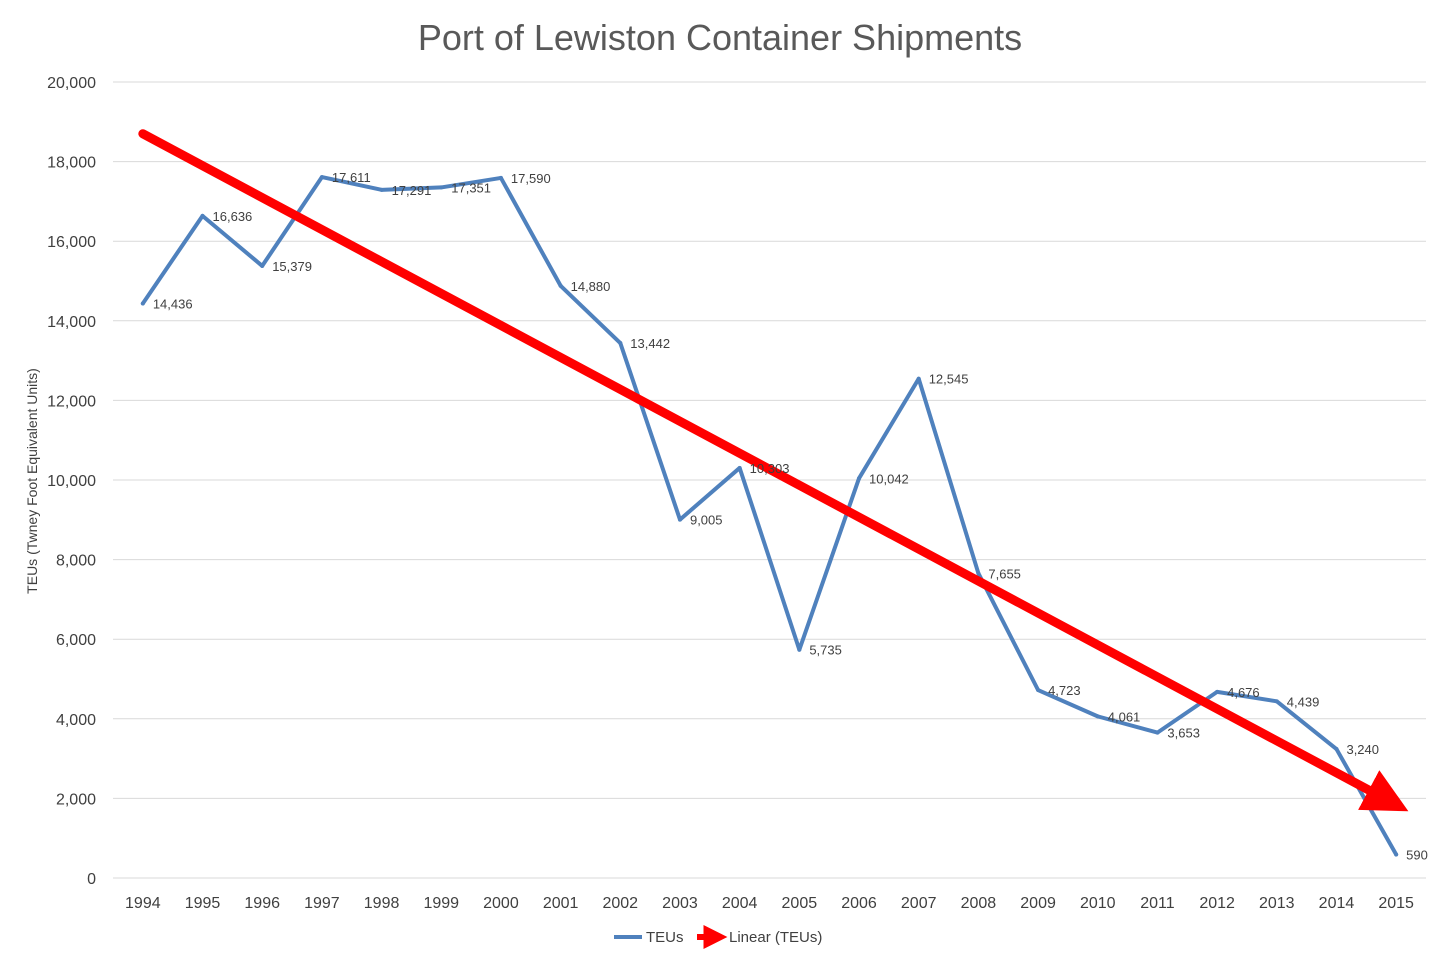  Describe the element at coordinates (706, 520) in the screenshot. I see `data-label: 9,005` at that location.